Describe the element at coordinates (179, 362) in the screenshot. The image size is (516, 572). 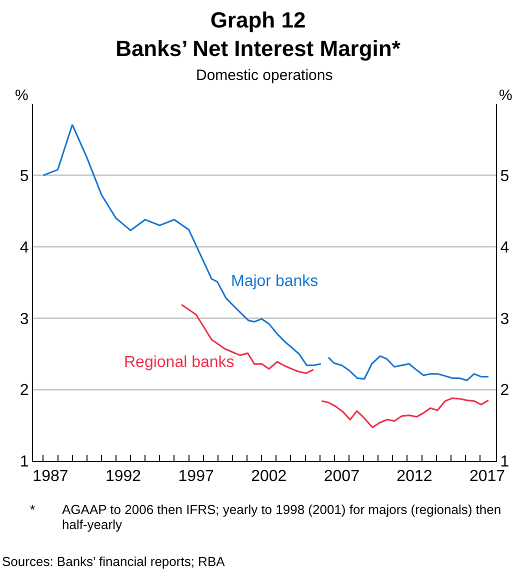
I see `series-label: Regional banks` at that location.